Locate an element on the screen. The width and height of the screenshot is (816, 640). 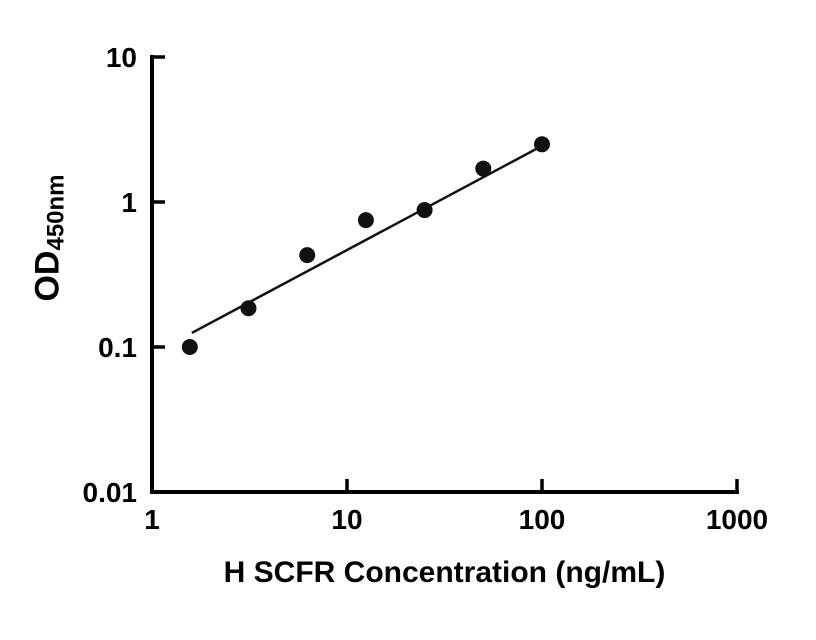
y-tick-label: 10 is located at coordinates (121, 57).